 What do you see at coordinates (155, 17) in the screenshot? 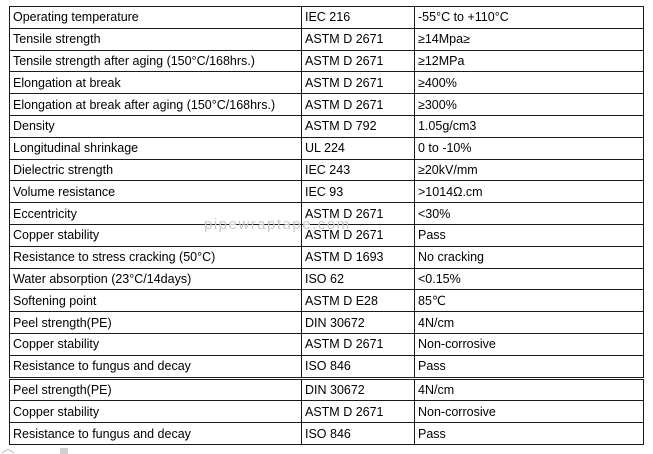
I see `property-cell: Operating temperature` at bounding box center [155, 17].